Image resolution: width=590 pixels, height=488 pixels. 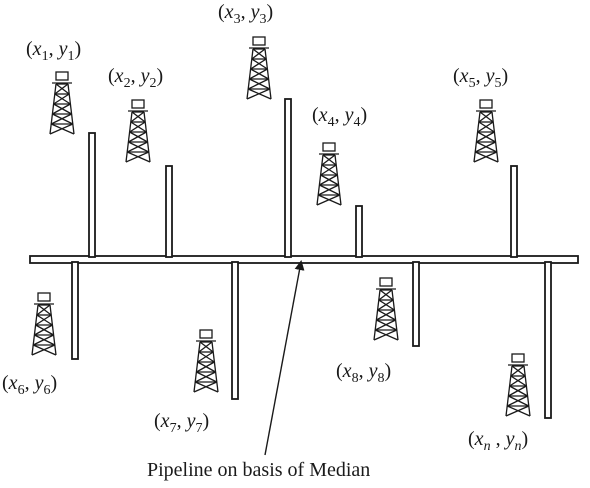 I want to click on well-label-7: (x7, y7), so click(x=181, y=423).